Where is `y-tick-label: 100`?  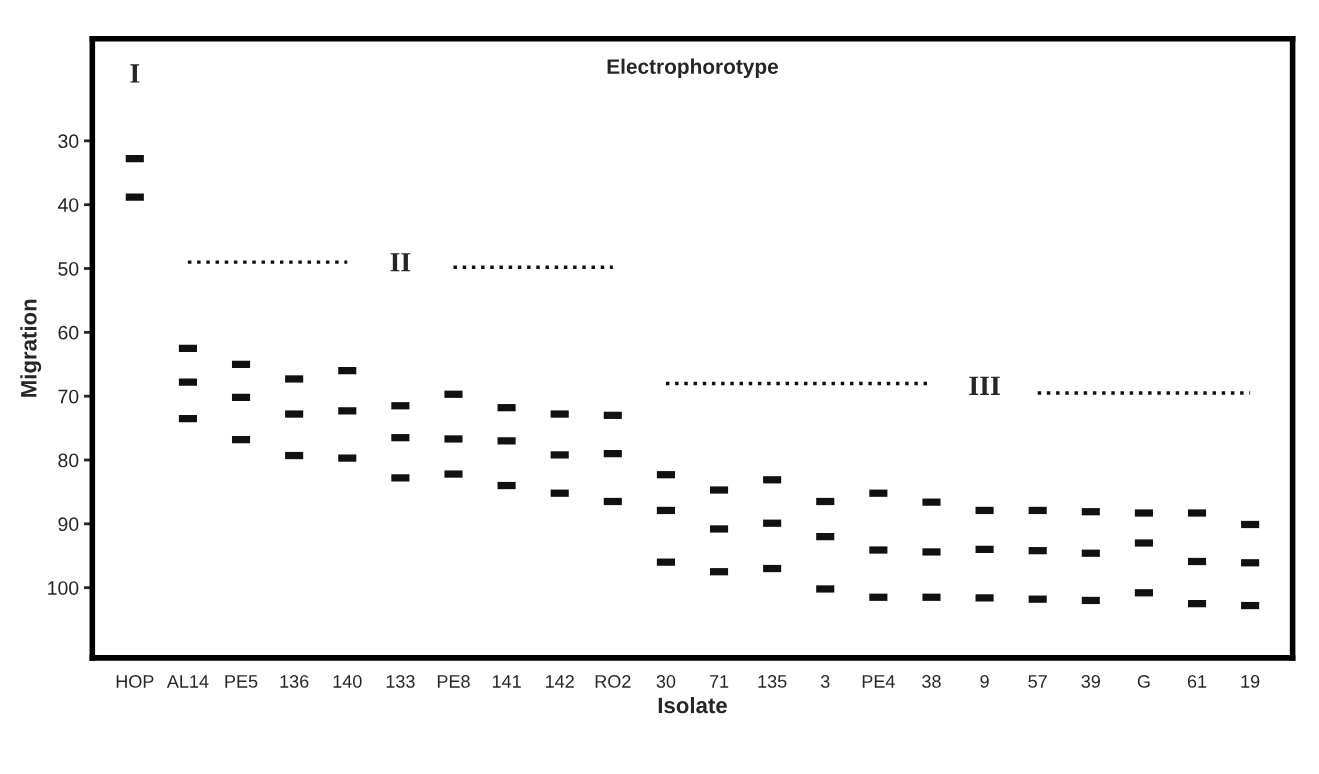 y-tick-label: 100 is located at coordinates (63, 588).